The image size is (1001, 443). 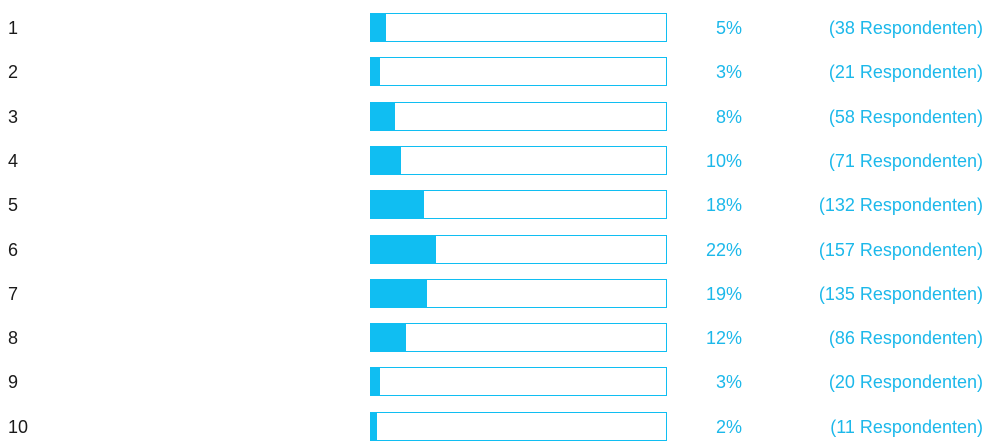 I want to click on category-label: 4, so click(x=13, y=161).